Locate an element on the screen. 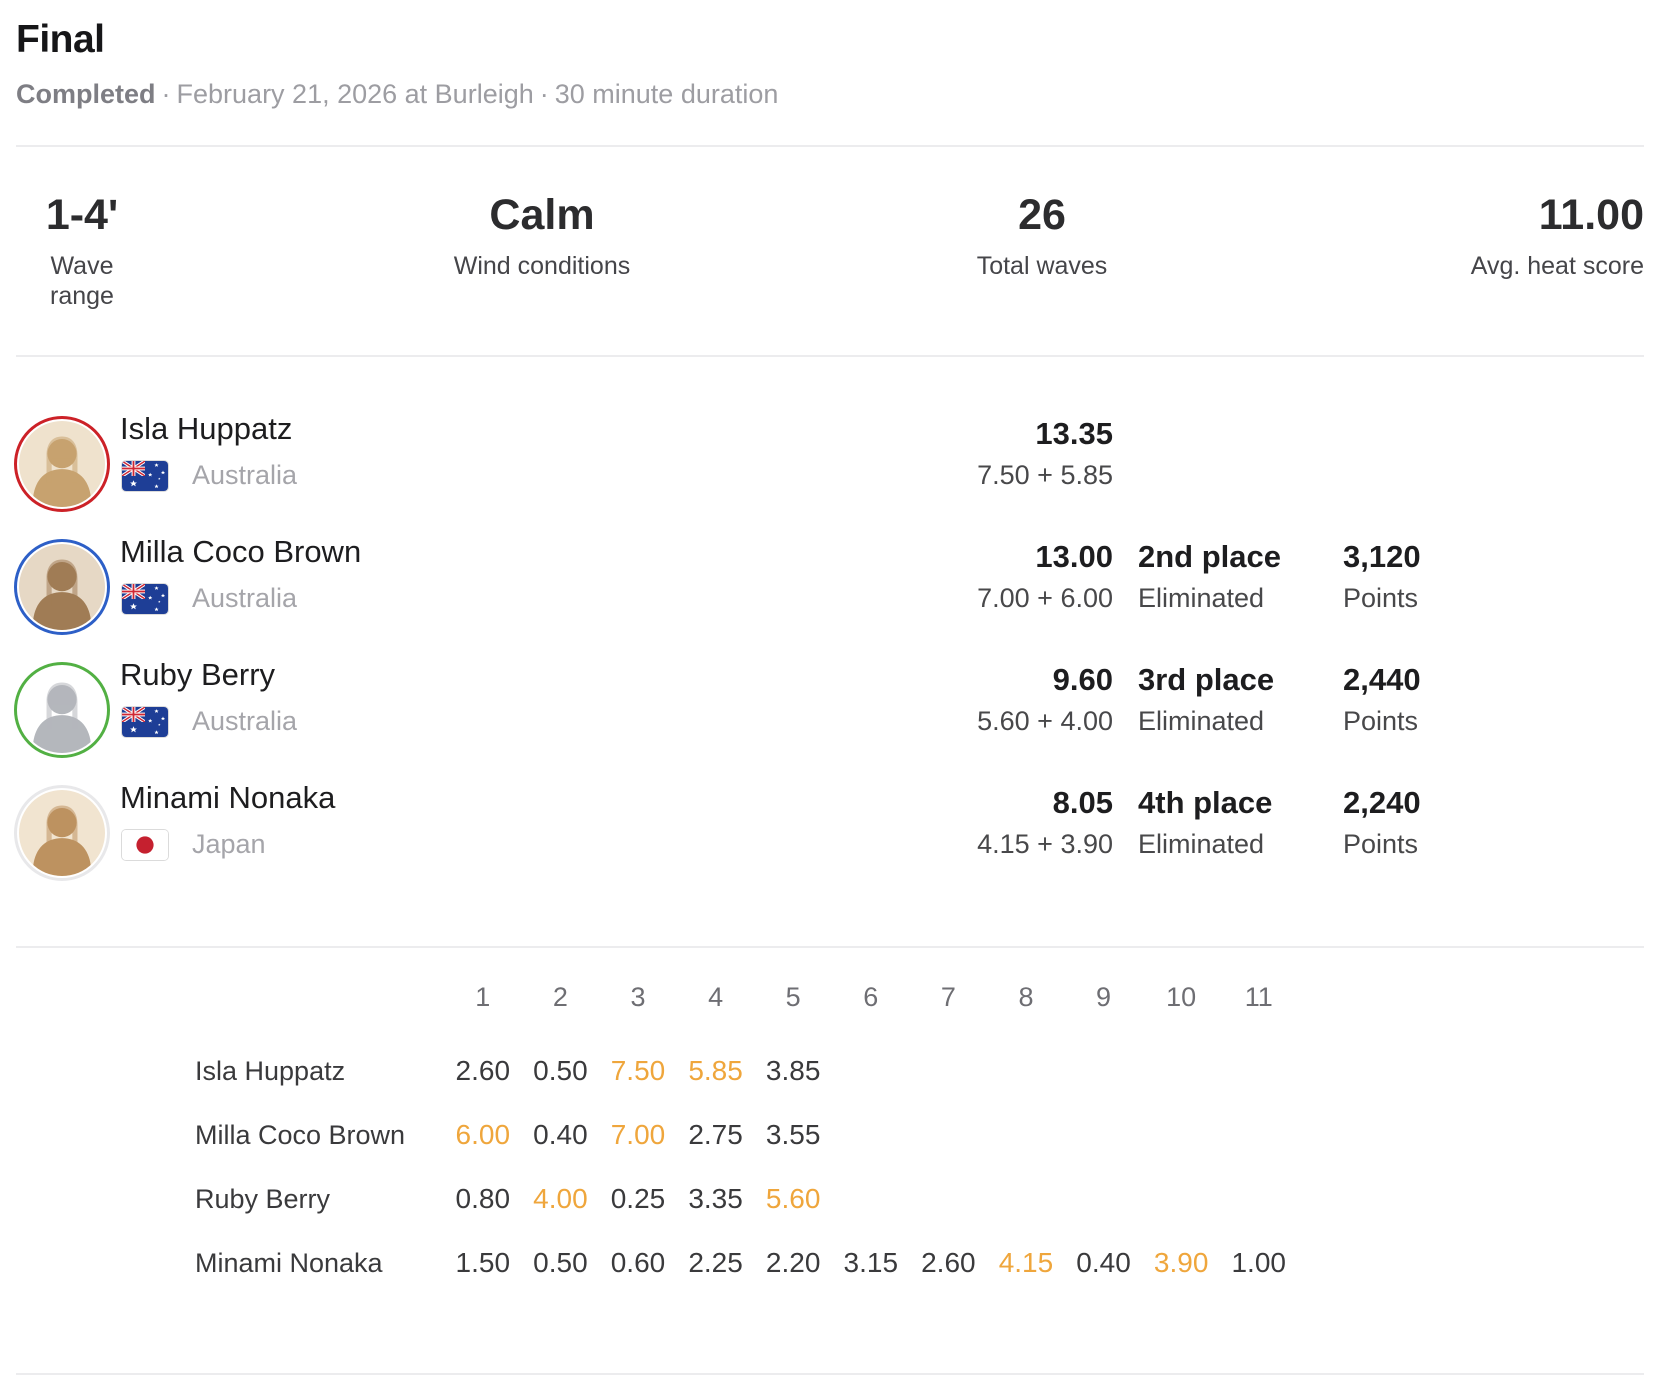 The width and height of the screenshot is (1660, 1380). surfer-row-isla-huppatz: Isla Huppatz Aust is located at coordinates (830, 463).